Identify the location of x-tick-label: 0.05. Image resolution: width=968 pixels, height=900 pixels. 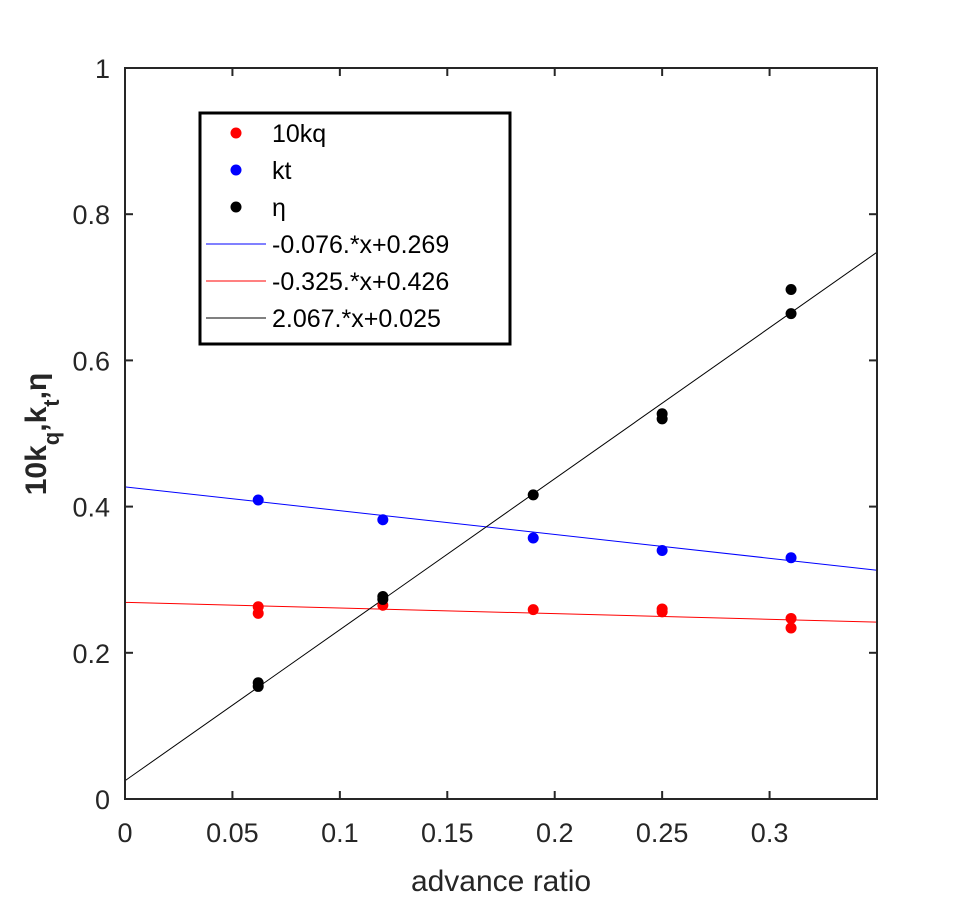
(232, 833).